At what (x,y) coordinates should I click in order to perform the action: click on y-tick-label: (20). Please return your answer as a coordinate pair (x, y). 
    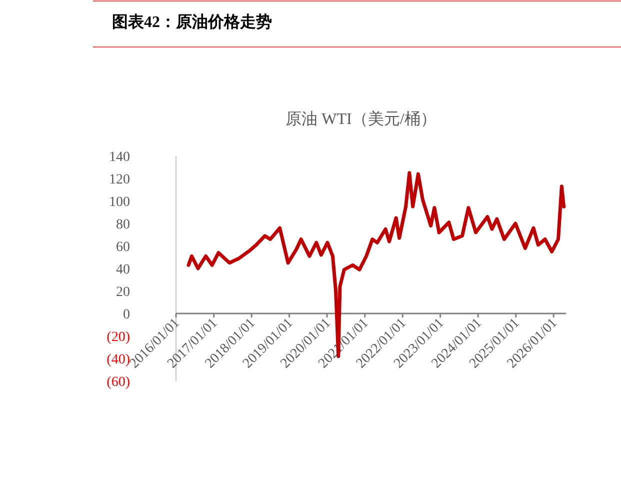
    Looking at the image, I should click on (118, 337).